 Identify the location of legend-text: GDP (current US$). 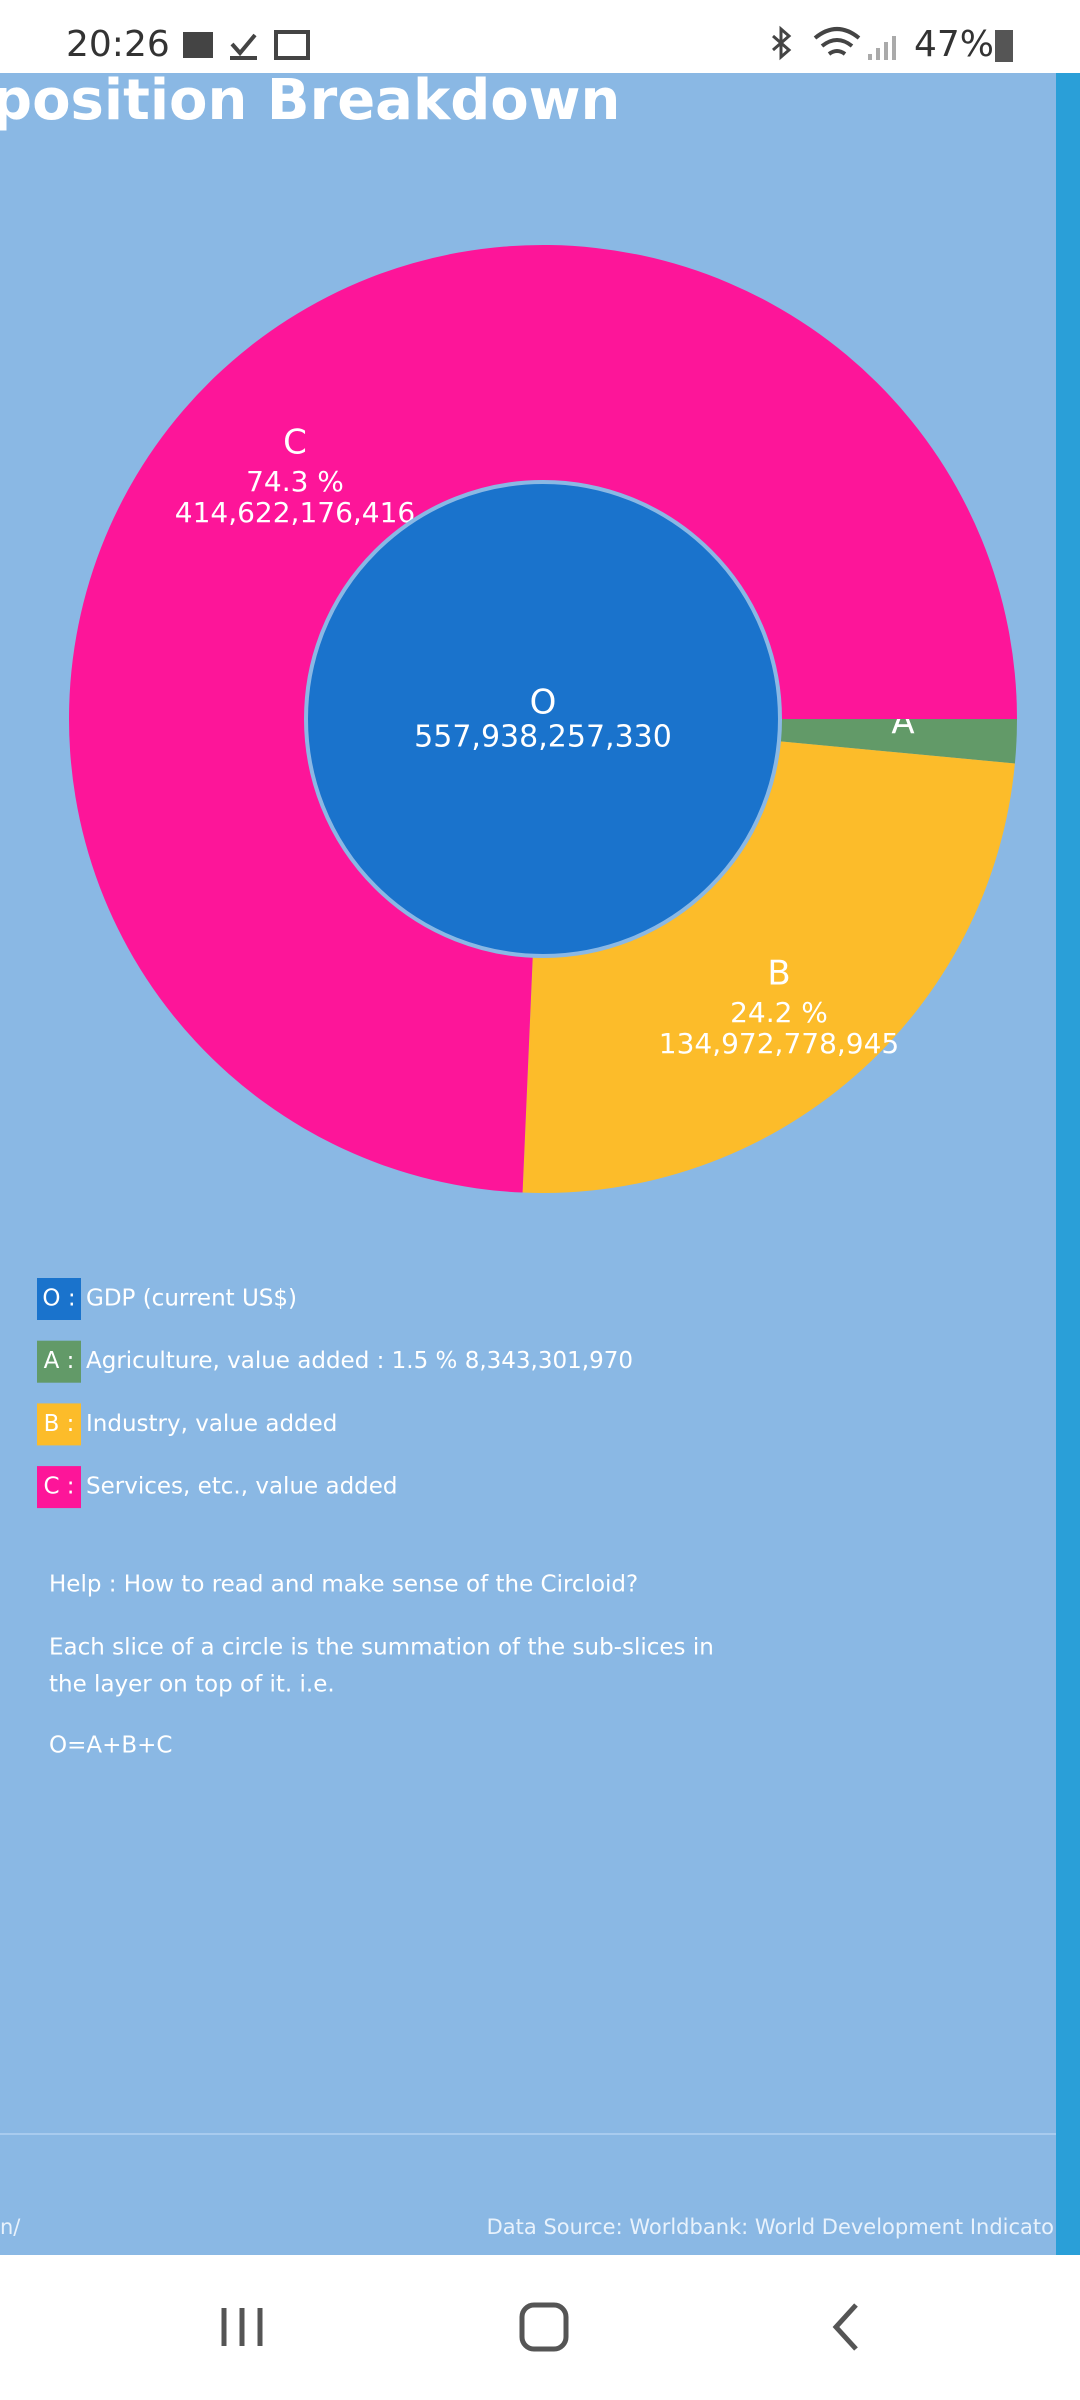
(191, 1299).